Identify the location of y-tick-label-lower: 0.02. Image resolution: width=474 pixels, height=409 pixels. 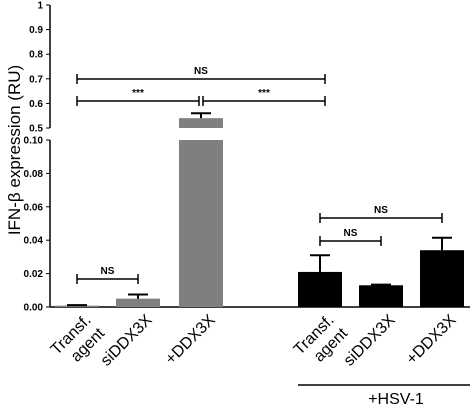
(34, 274).